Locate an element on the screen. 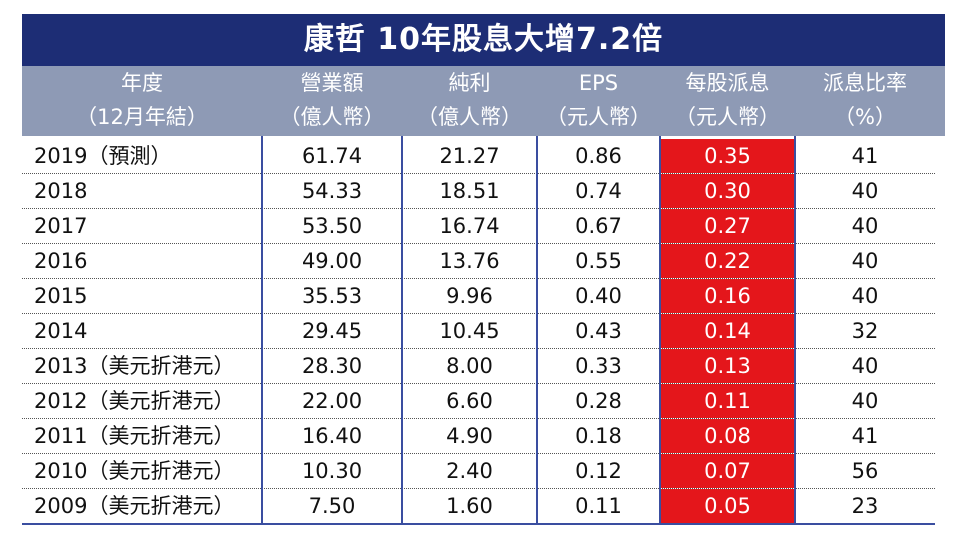  table-cell: 0.30 is located at coordinates (727, 191).